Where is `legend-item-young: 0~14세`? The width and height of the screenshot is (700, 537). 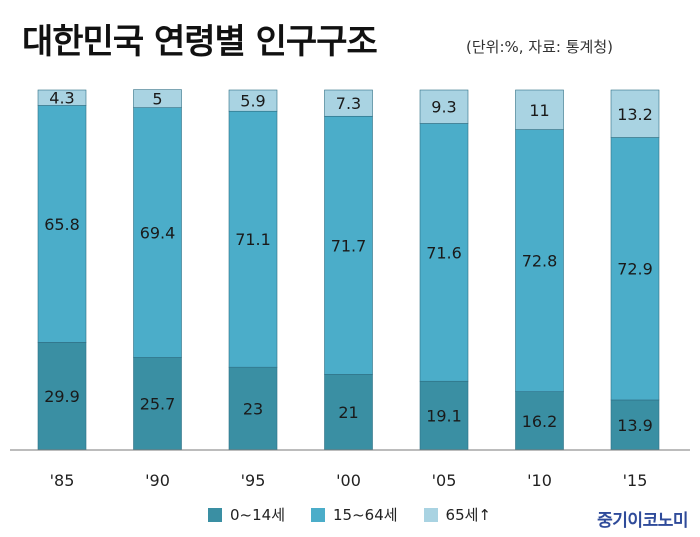
legend-item-young: 0~14세 is located at coordinates (246, 514).